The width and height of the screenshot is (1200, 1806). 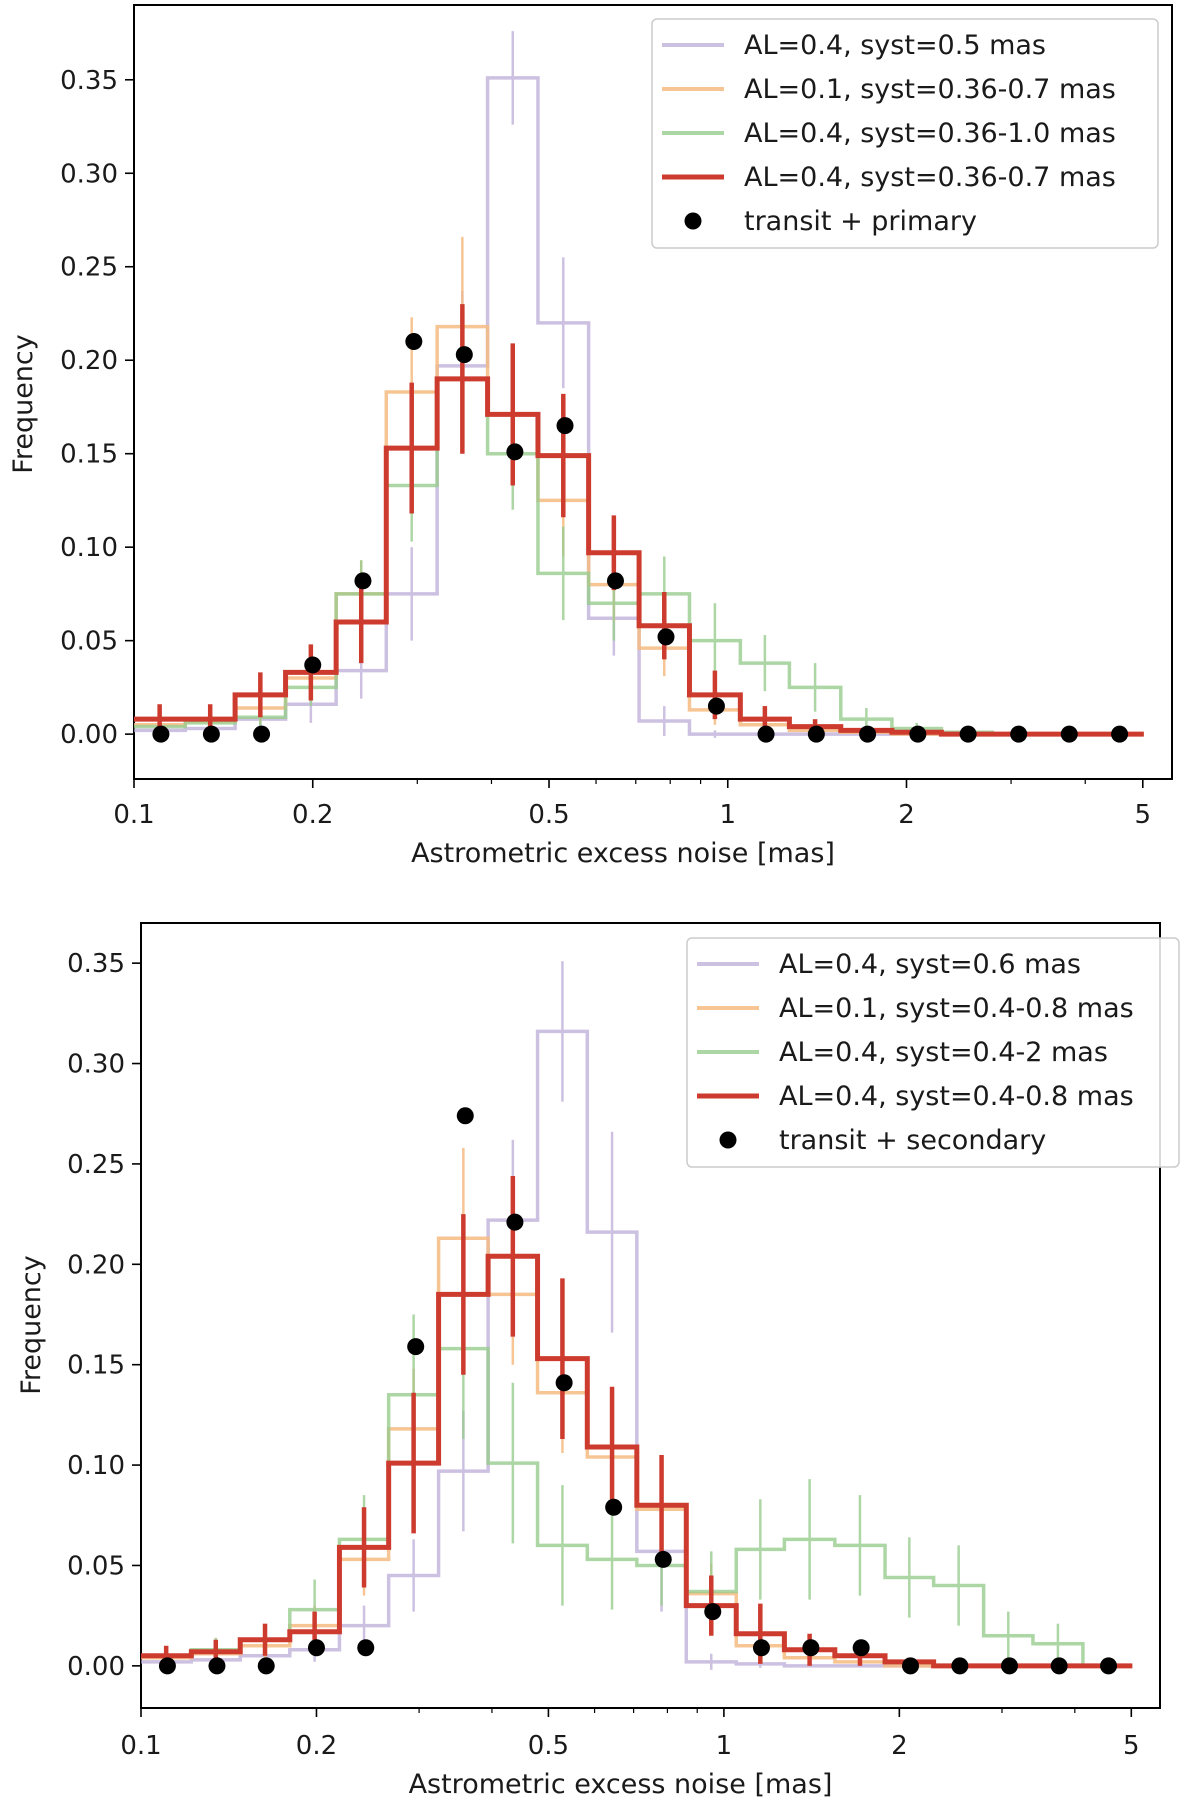 What do you see at coordinates (693, 221) in the screenshot?
I see `panel1-legend-swatch-points` at bounding box center [693, 221].